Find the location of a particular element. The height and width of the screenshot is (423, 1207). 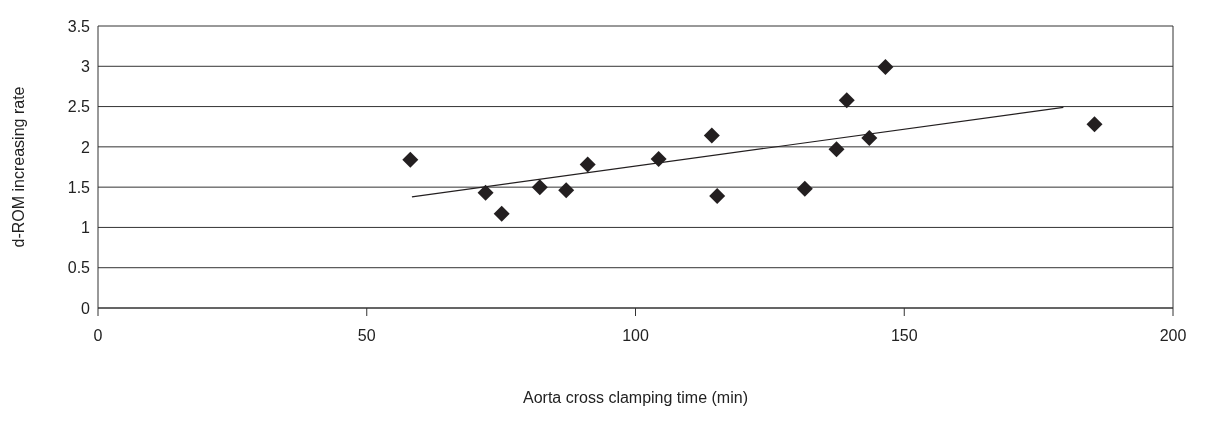

y-tick-label: 1.5 is located at coordinates (79, 187).